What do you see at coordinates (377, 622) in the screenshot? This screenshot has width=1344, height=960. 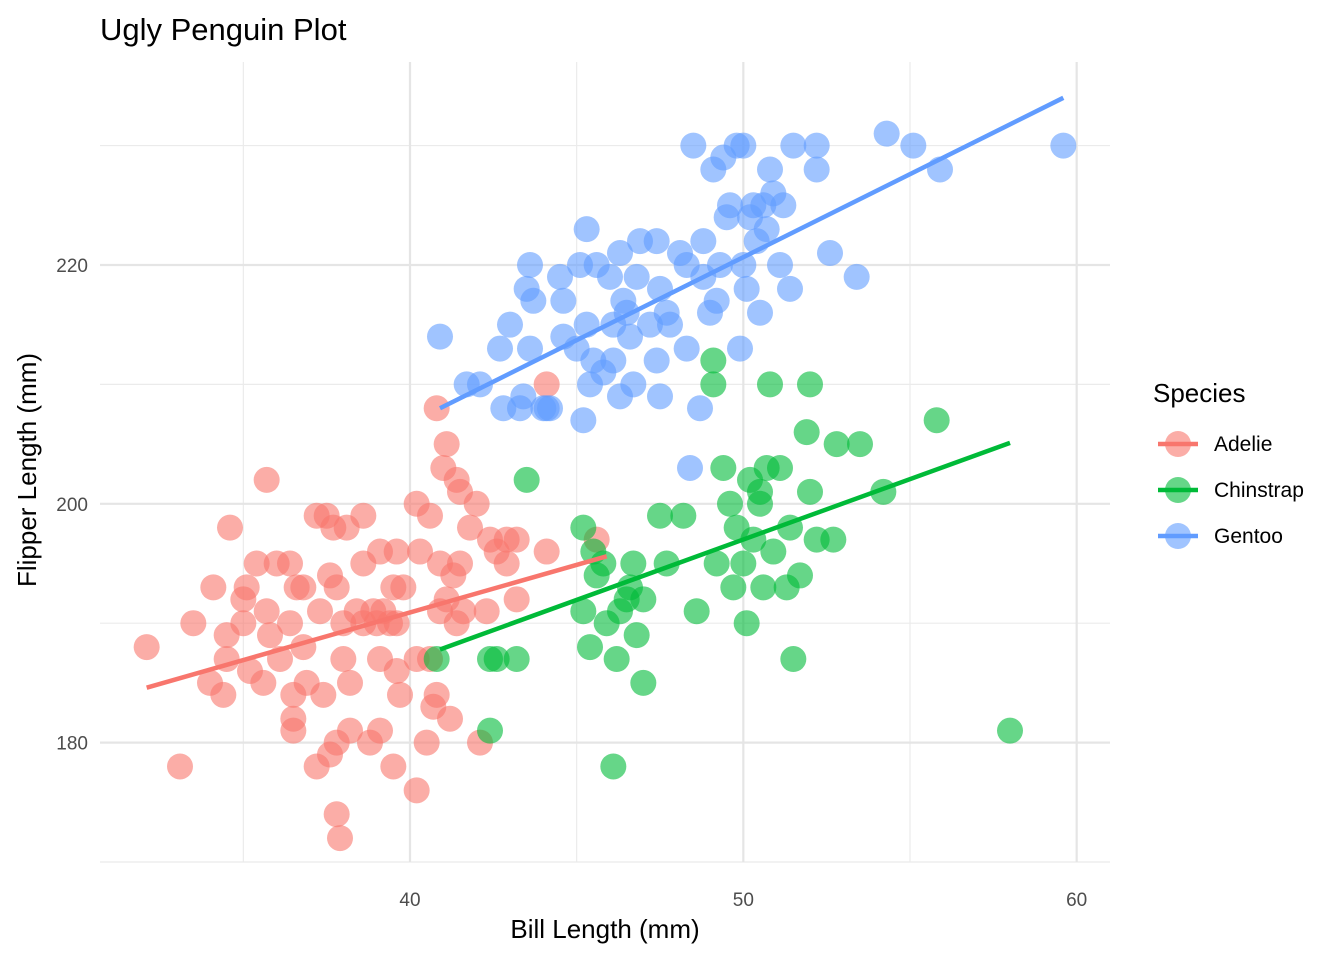 I see `trend-line-adelie` at bounding box center [377, 622].